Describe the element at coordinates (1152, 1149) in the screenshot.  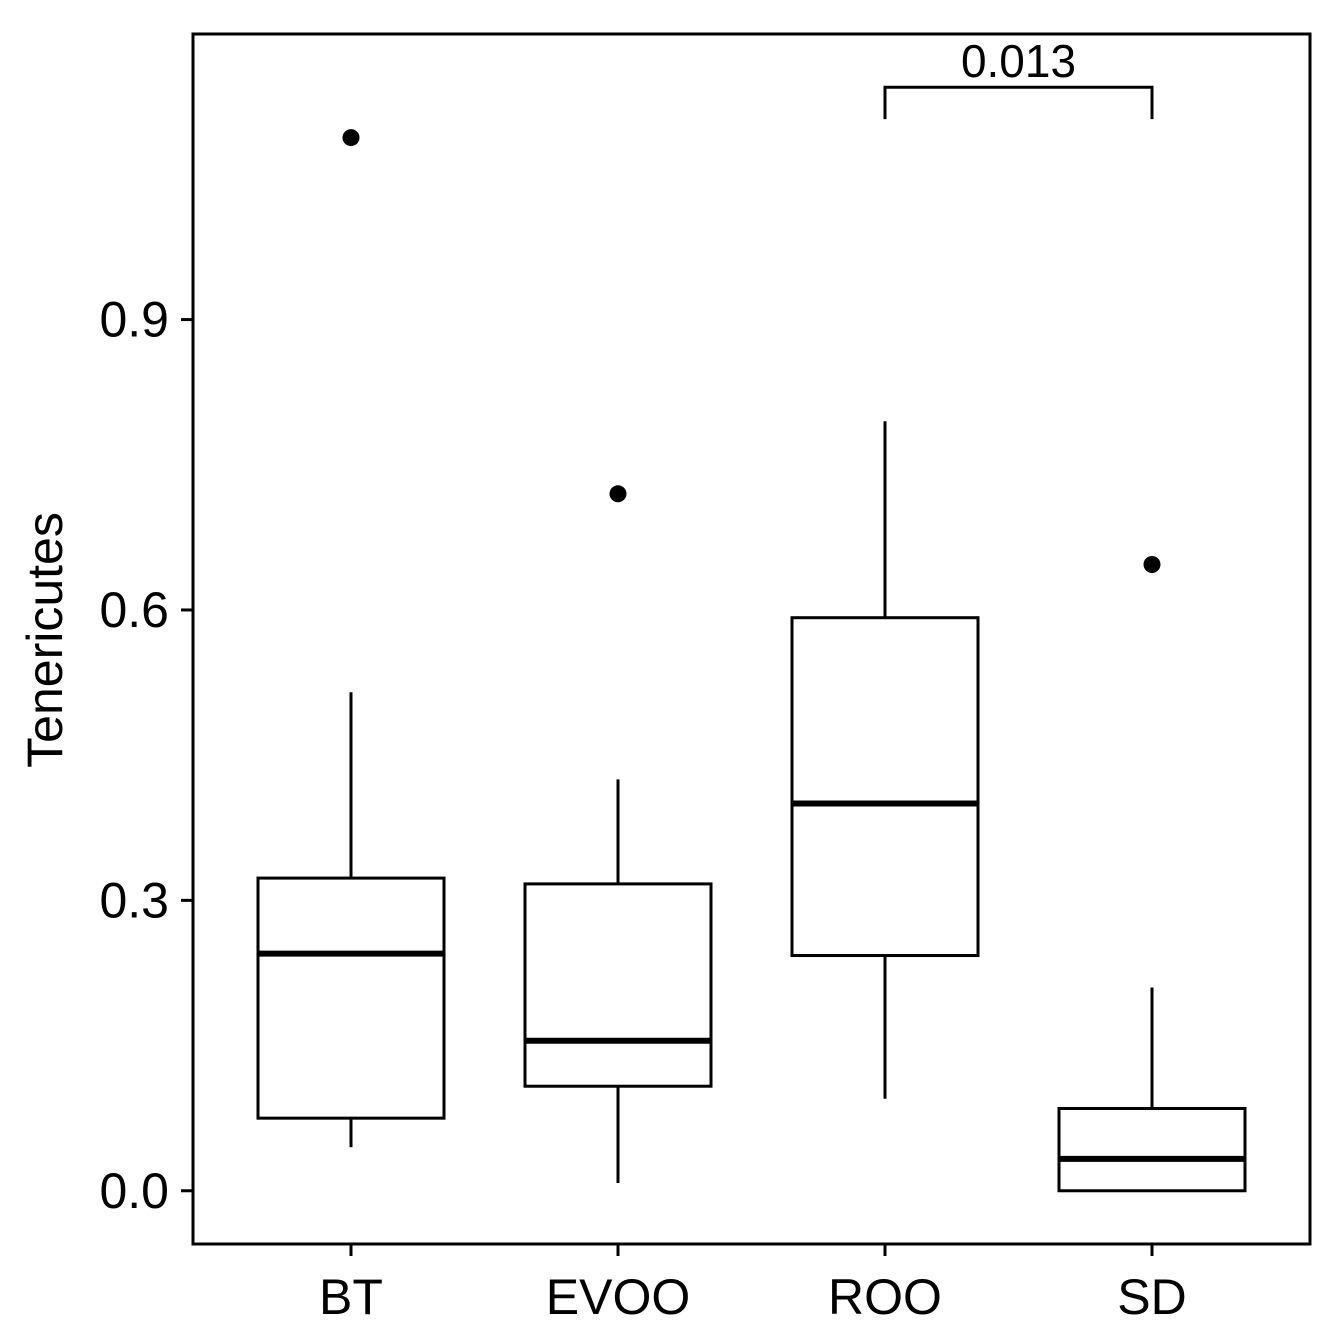
I see `box-sd` at that location.